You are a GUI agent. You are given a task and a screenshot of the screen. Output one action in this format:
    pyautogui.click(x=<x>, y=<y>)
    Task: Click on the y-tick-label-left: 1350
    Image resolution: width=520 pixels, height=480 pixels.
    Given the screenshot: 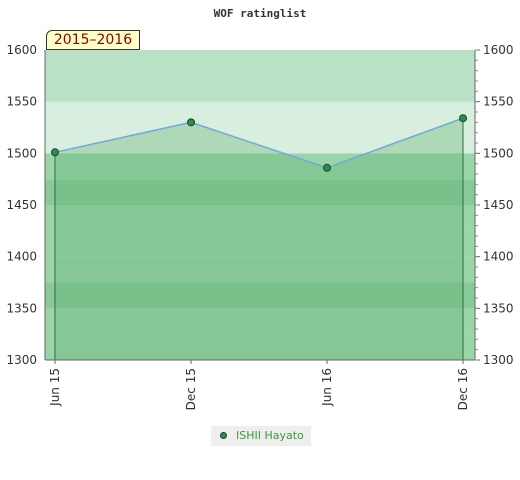 What is the action you would take?
    pyautogui.click(x=21, y=308)
    